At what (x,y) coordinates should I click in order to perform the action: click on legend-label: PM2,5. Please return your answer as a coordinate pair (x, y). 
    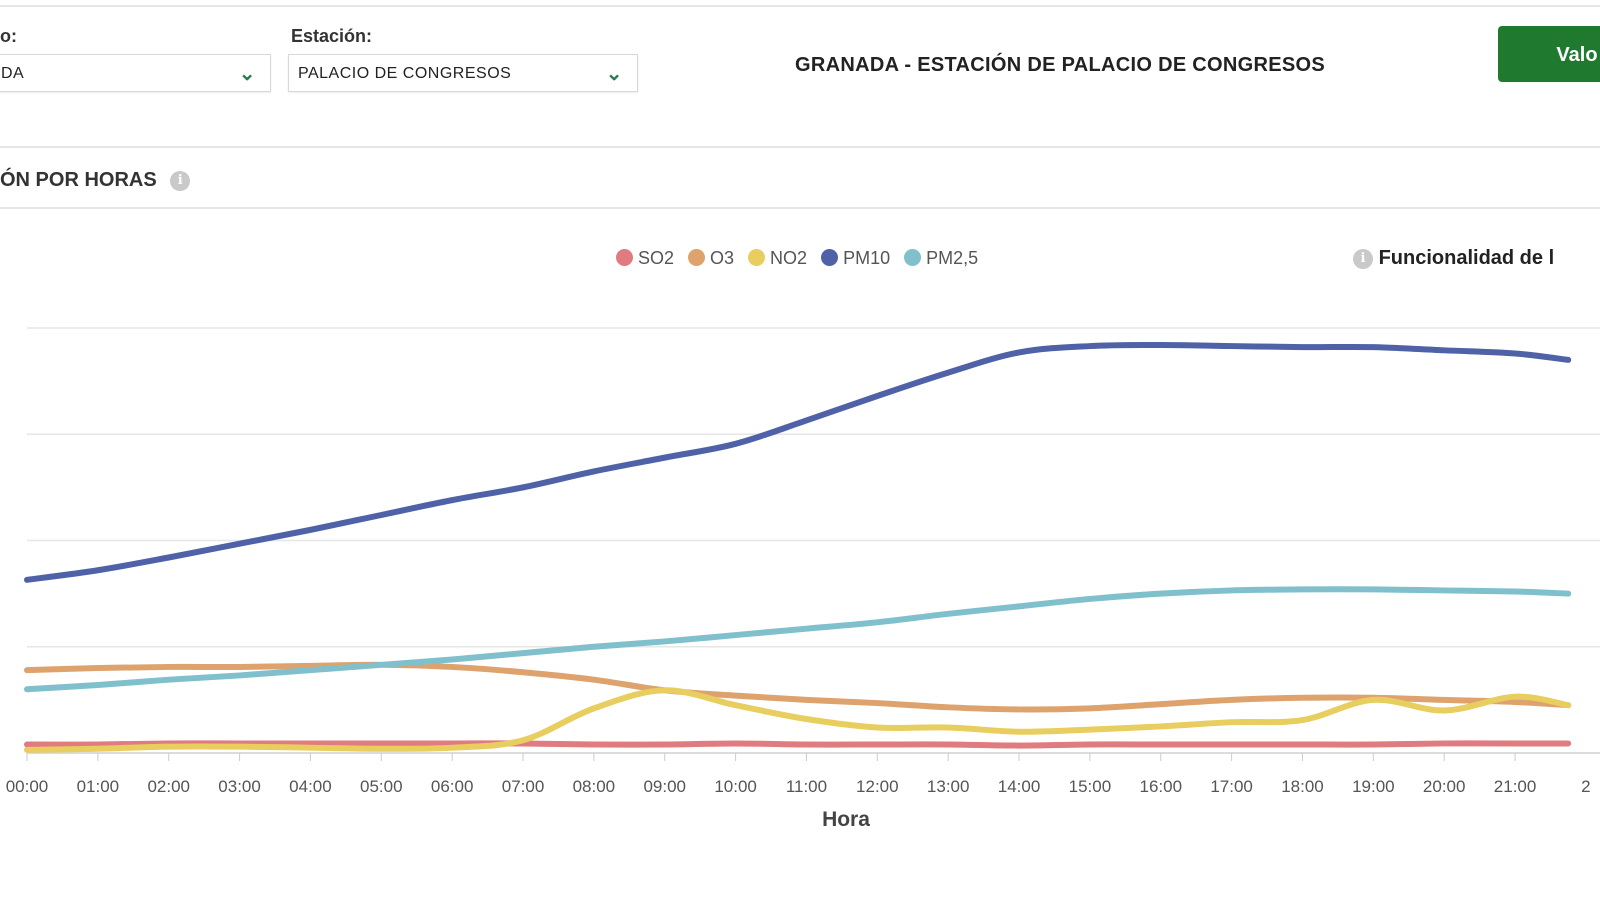
    Looking at the image, I should click on (952, 258).